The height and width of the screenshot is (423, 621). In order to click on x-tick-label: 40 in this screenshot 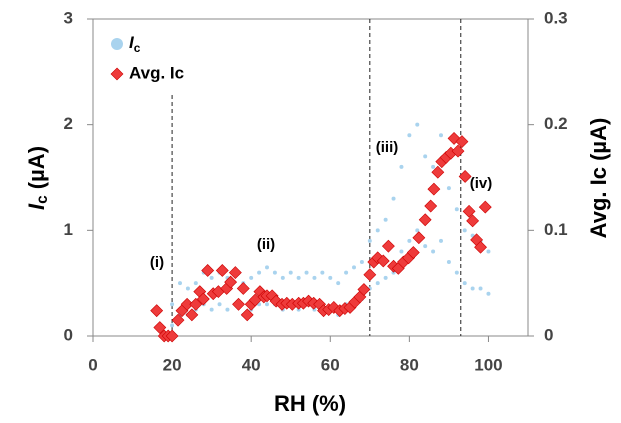, I will do `click(251, 364)`.